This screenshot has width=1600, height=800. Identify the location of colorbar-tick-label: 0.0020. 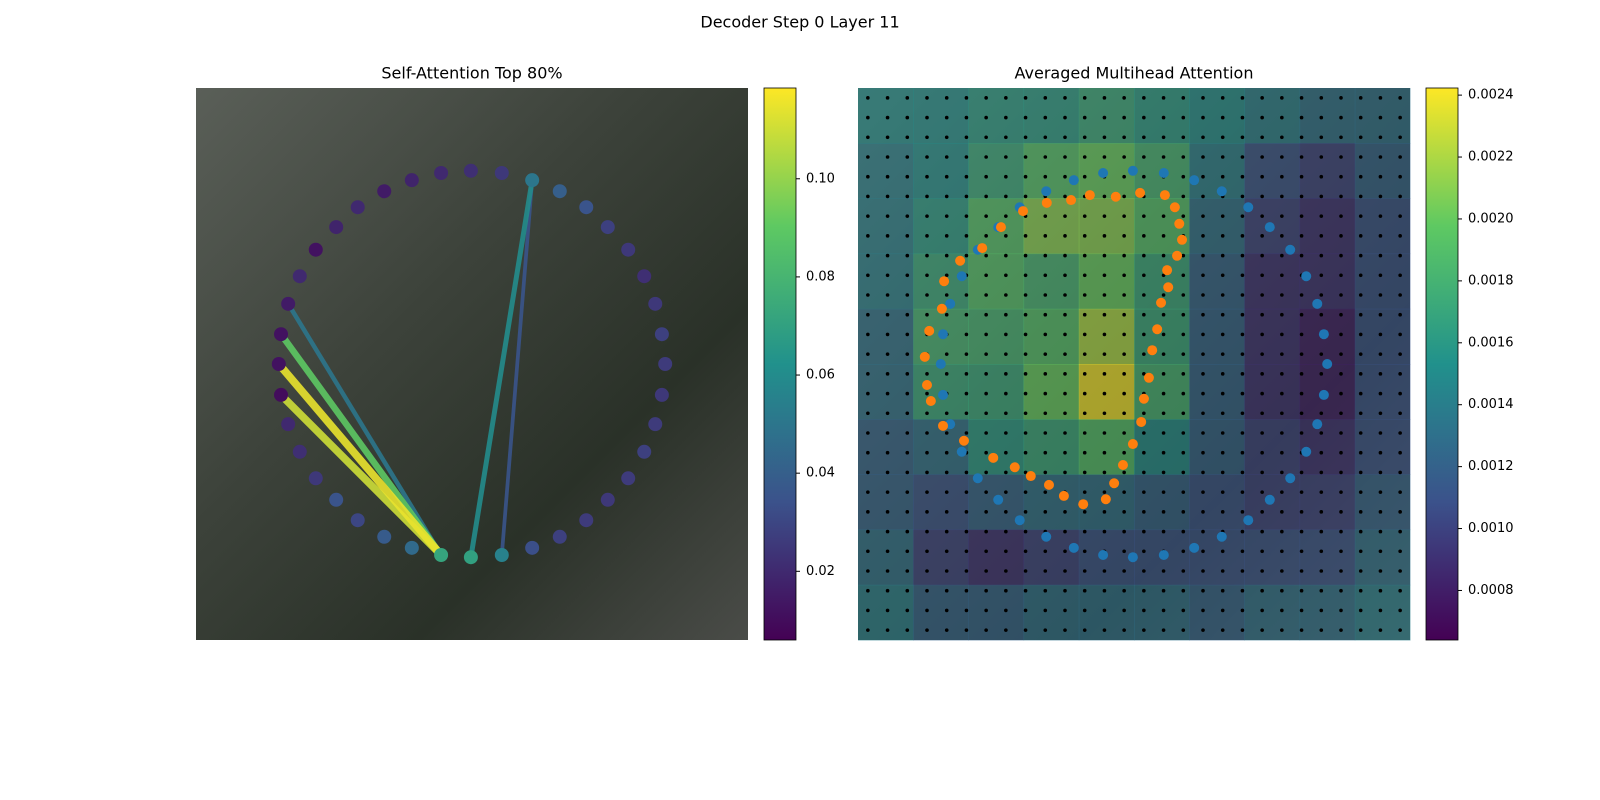
(1491, 218).